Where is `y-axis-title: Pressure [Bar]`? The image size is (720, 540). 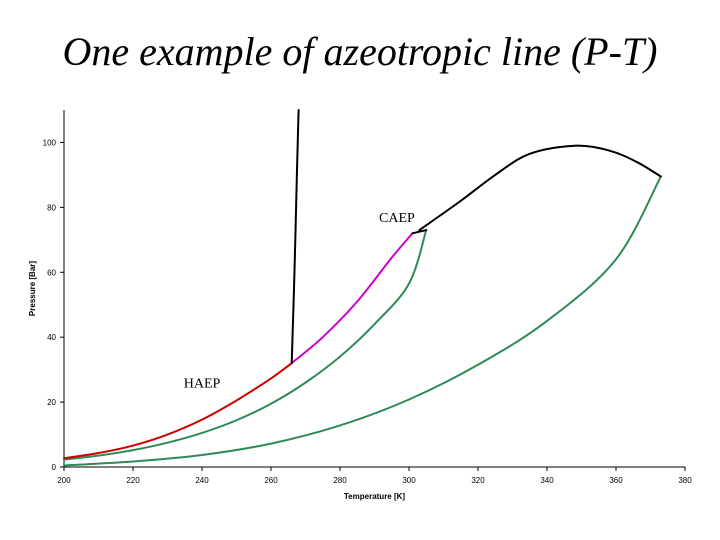 y-axis-title: Pressure [Bar] is located at coordinates (32, 288).